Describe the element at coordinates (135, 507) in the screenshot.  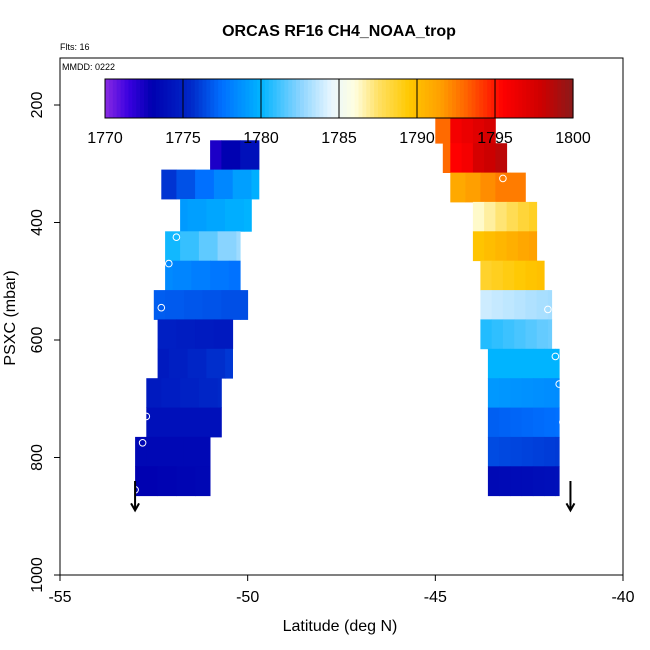
I see `descent-arrow-head` at that location.